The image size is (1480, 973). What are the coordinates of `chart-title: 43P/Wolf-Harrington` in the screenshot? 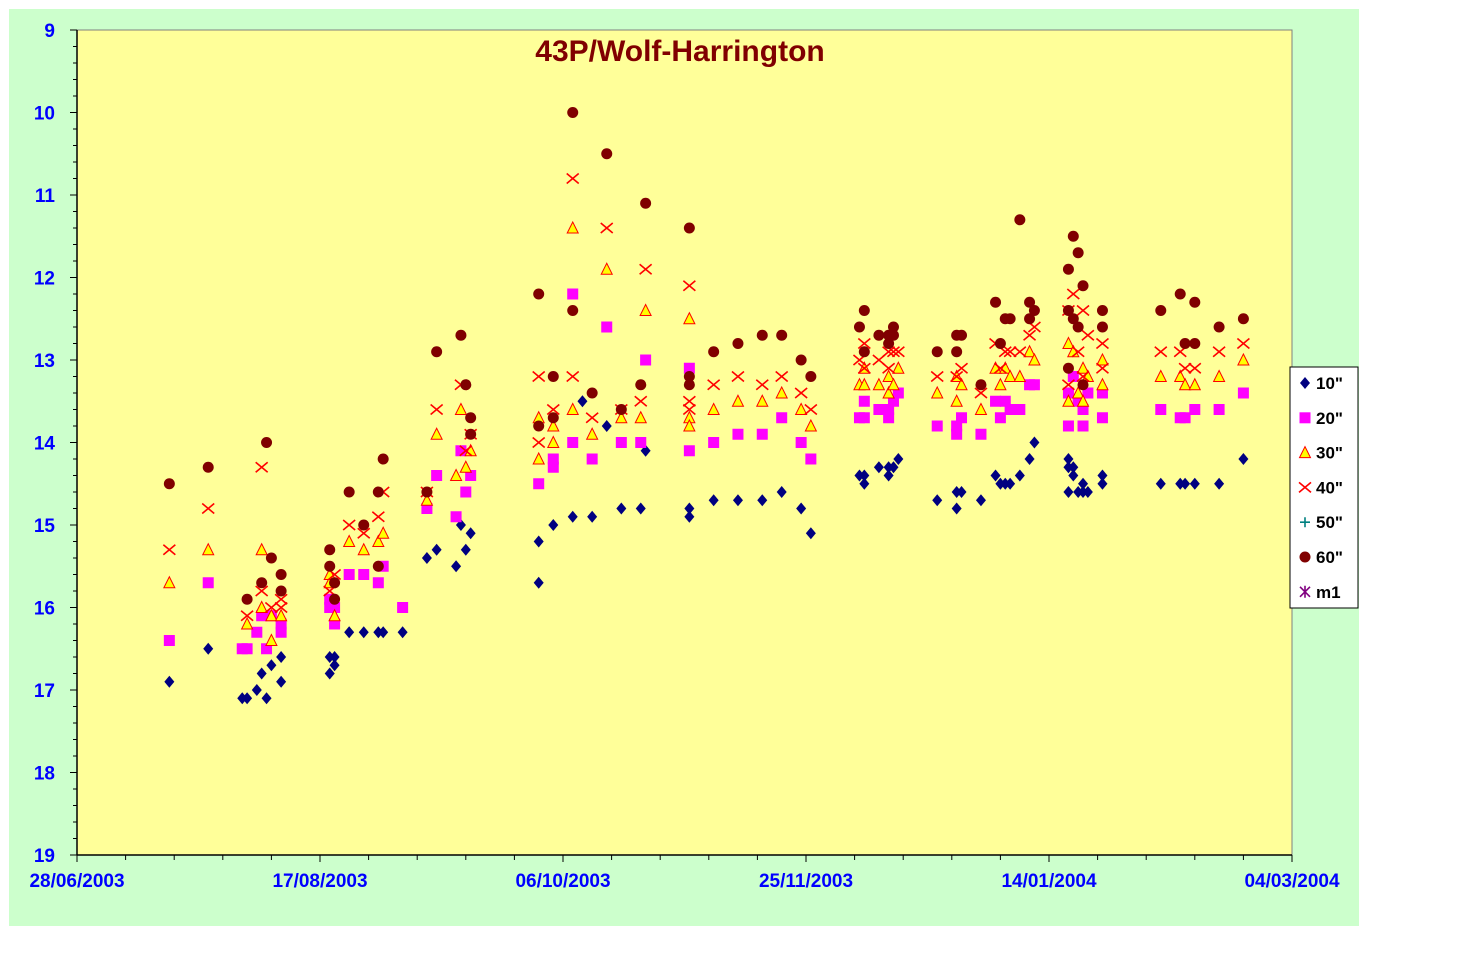 It's located at (679, 51).